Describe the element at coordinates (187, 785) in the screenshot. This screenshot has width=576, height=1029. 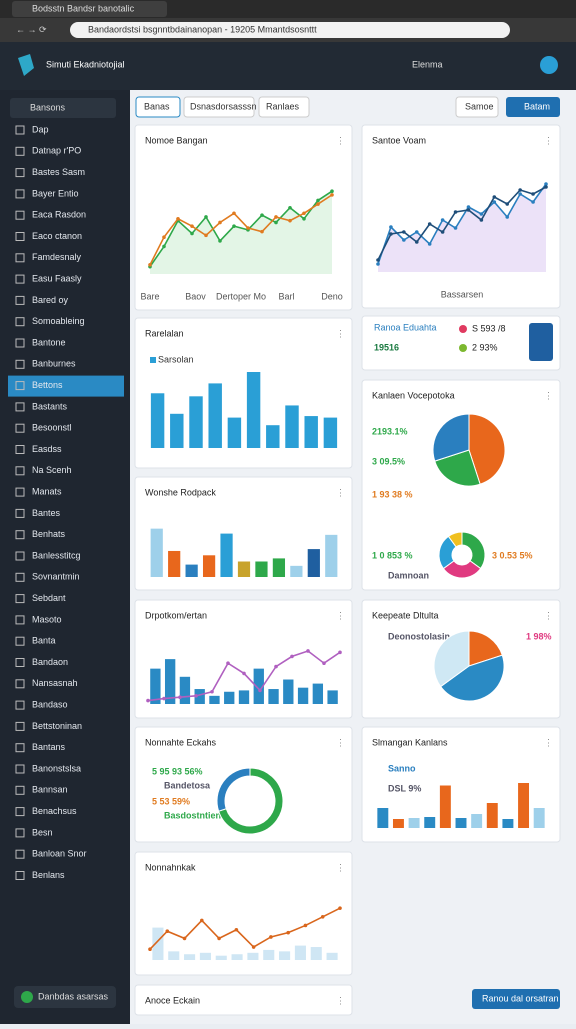
I see `data-label: Bandetosa` at that location.